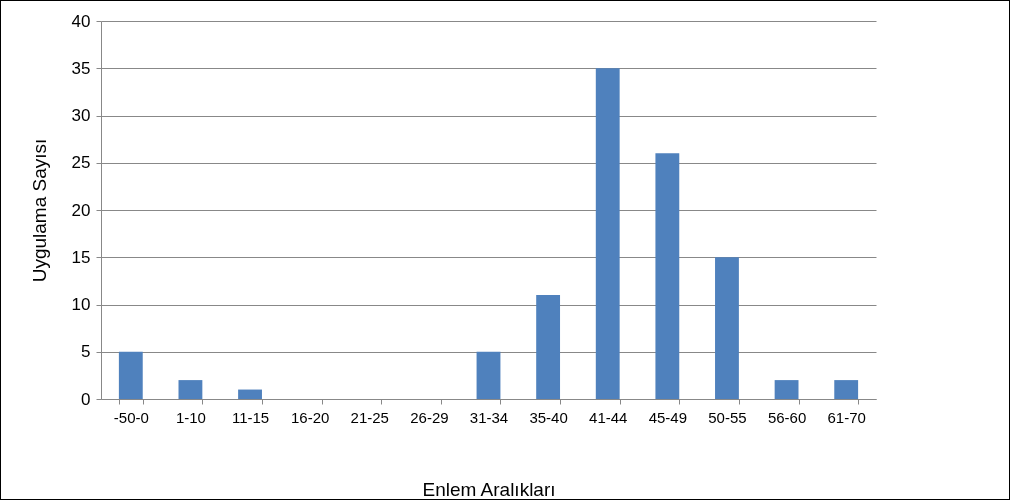 The image size is (1012, 502). I want to click on y-tick-label: 5, so click(86, 352).